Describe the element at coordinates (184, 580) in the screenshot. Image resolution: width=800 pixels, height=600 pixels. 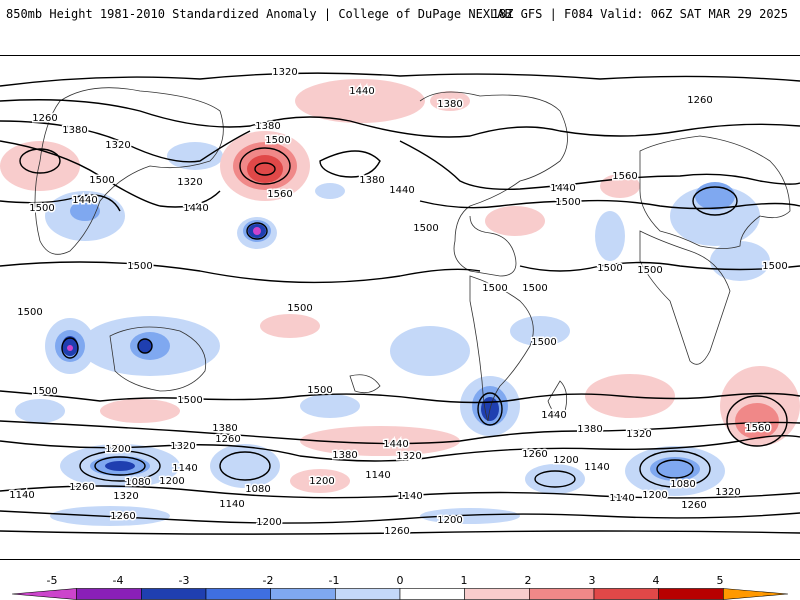
I see `colorbar-tick: -3` at that location.